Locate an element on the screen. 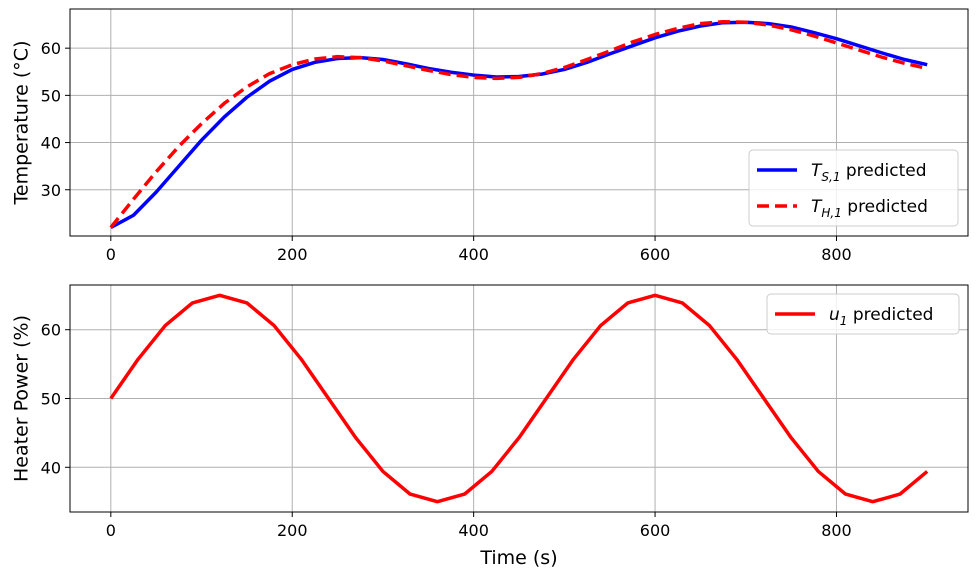  y-axis-label: Temperature (°C) is located at coordinates (22, 123).